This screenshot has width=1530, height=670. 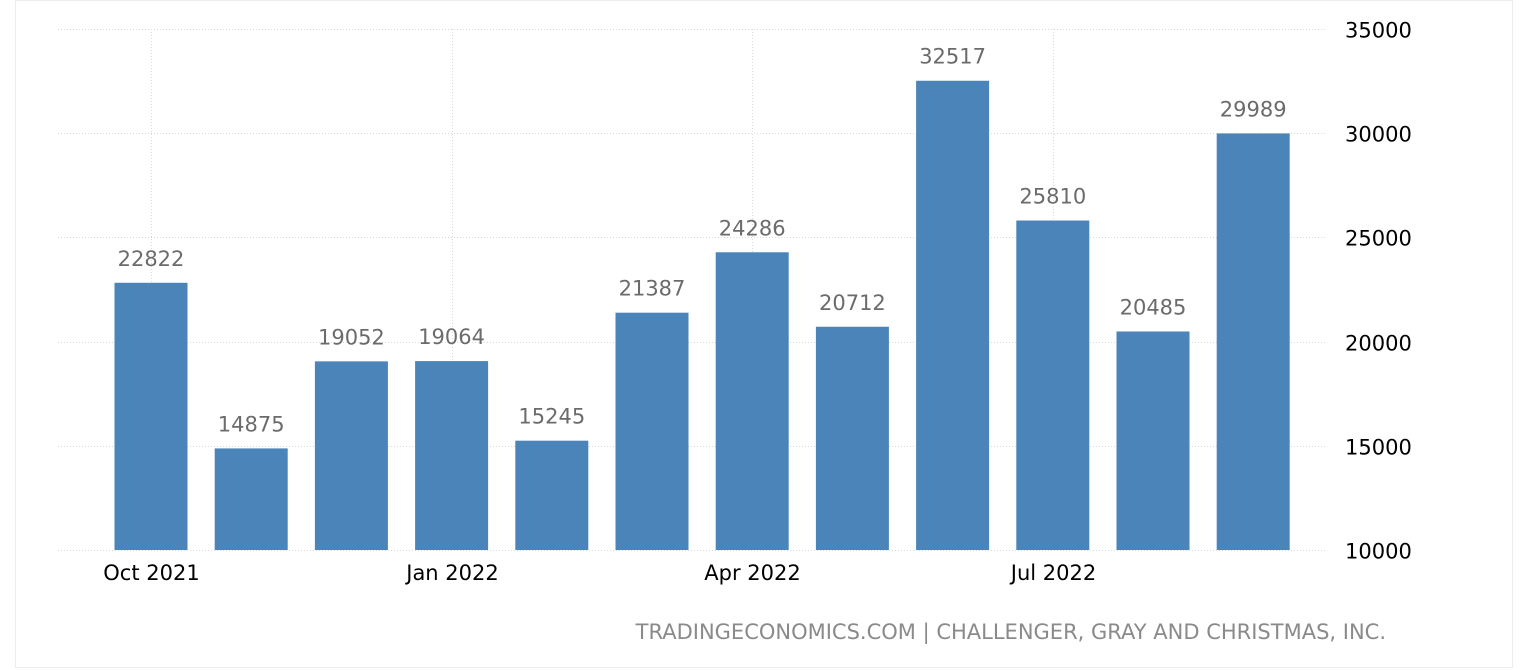 What do you see at coordinates (1378, 552) in the screenshot?
I see `y-tick-label: 10000` at bounding box center [1378, 552].